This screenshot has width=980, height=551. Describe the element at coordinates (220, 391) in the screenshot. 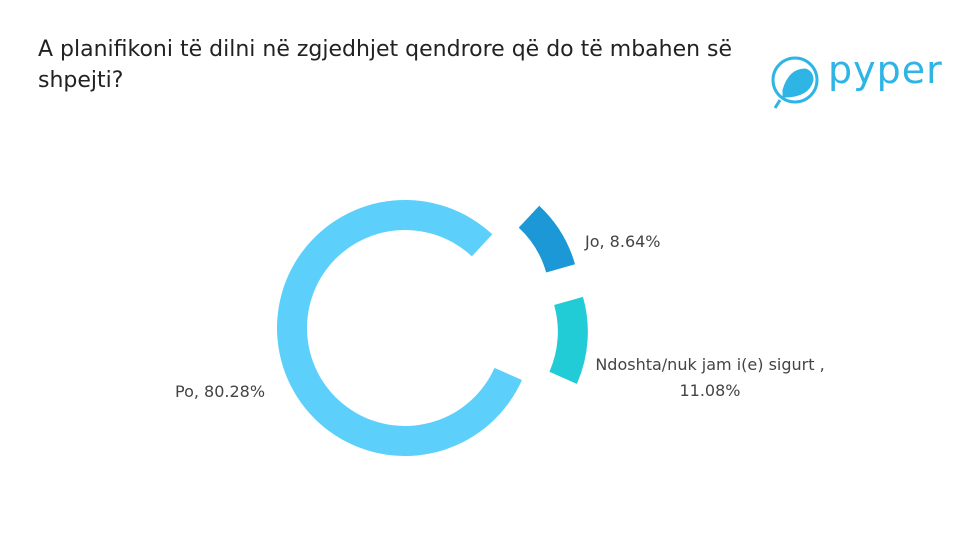

I see `data-label: Po, 80.28%` at that location.